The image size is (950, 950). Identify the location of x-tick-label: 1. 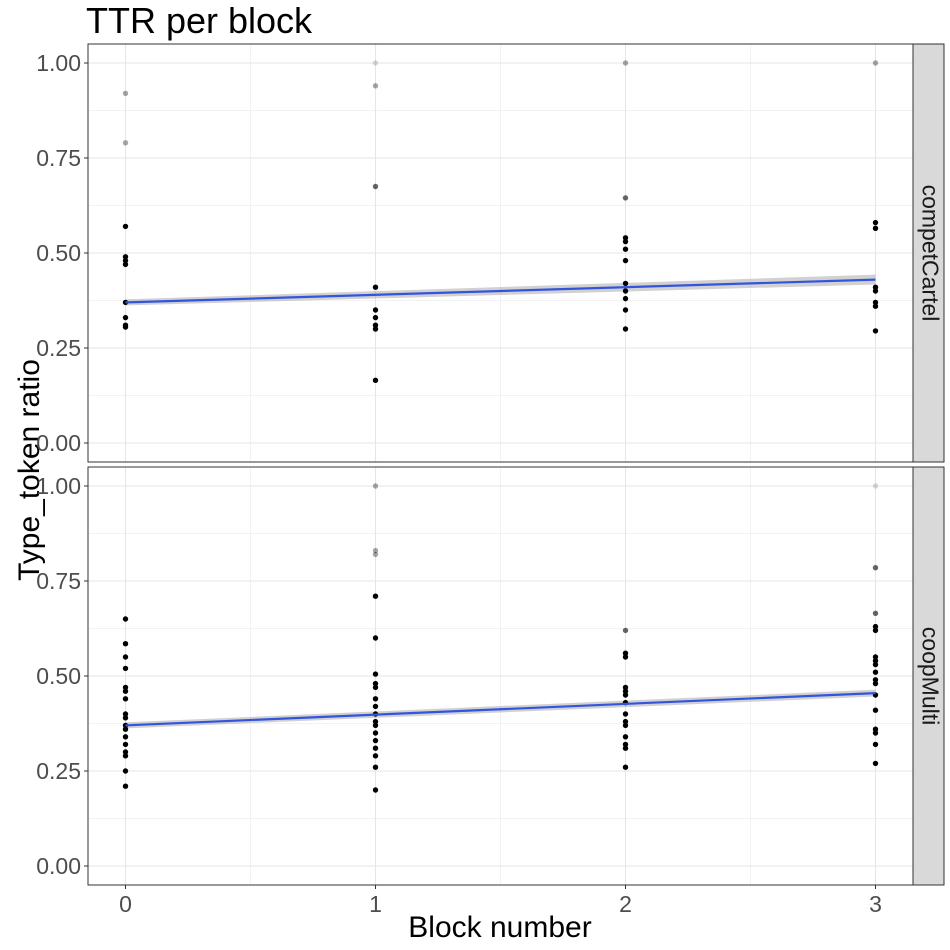
(375, 904).